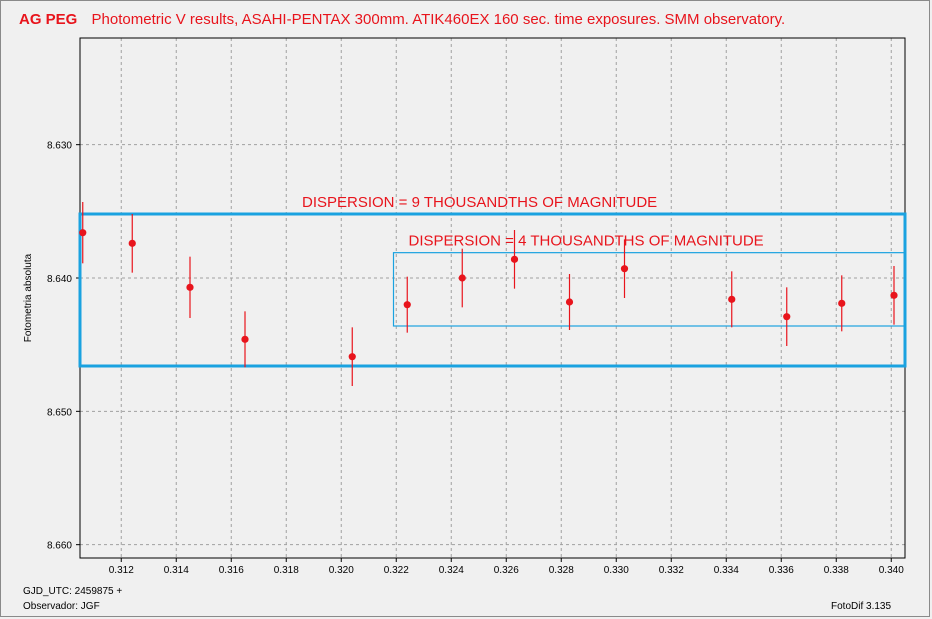 This screenshot has height=619, width=932. Describe the element at coordinates (671, 570) in the screenshot. I see `x-tick-label: 0.332` at that location.